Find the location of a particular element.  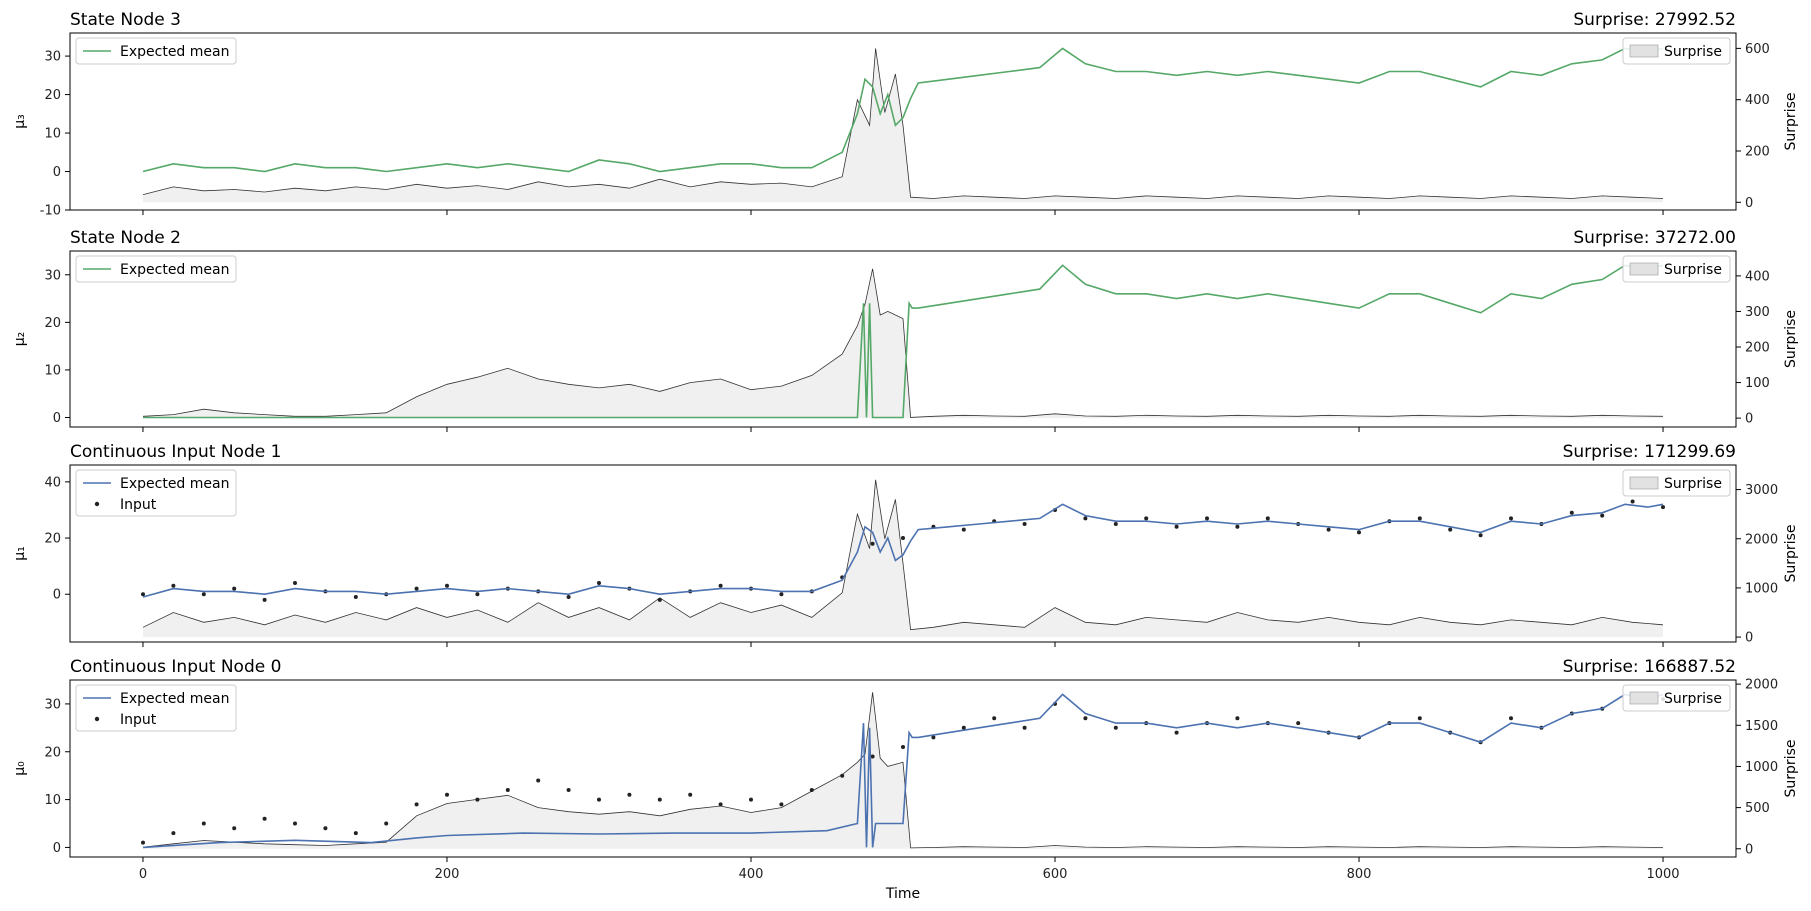

legend-input-swatch is located at coordinates (97, 504).